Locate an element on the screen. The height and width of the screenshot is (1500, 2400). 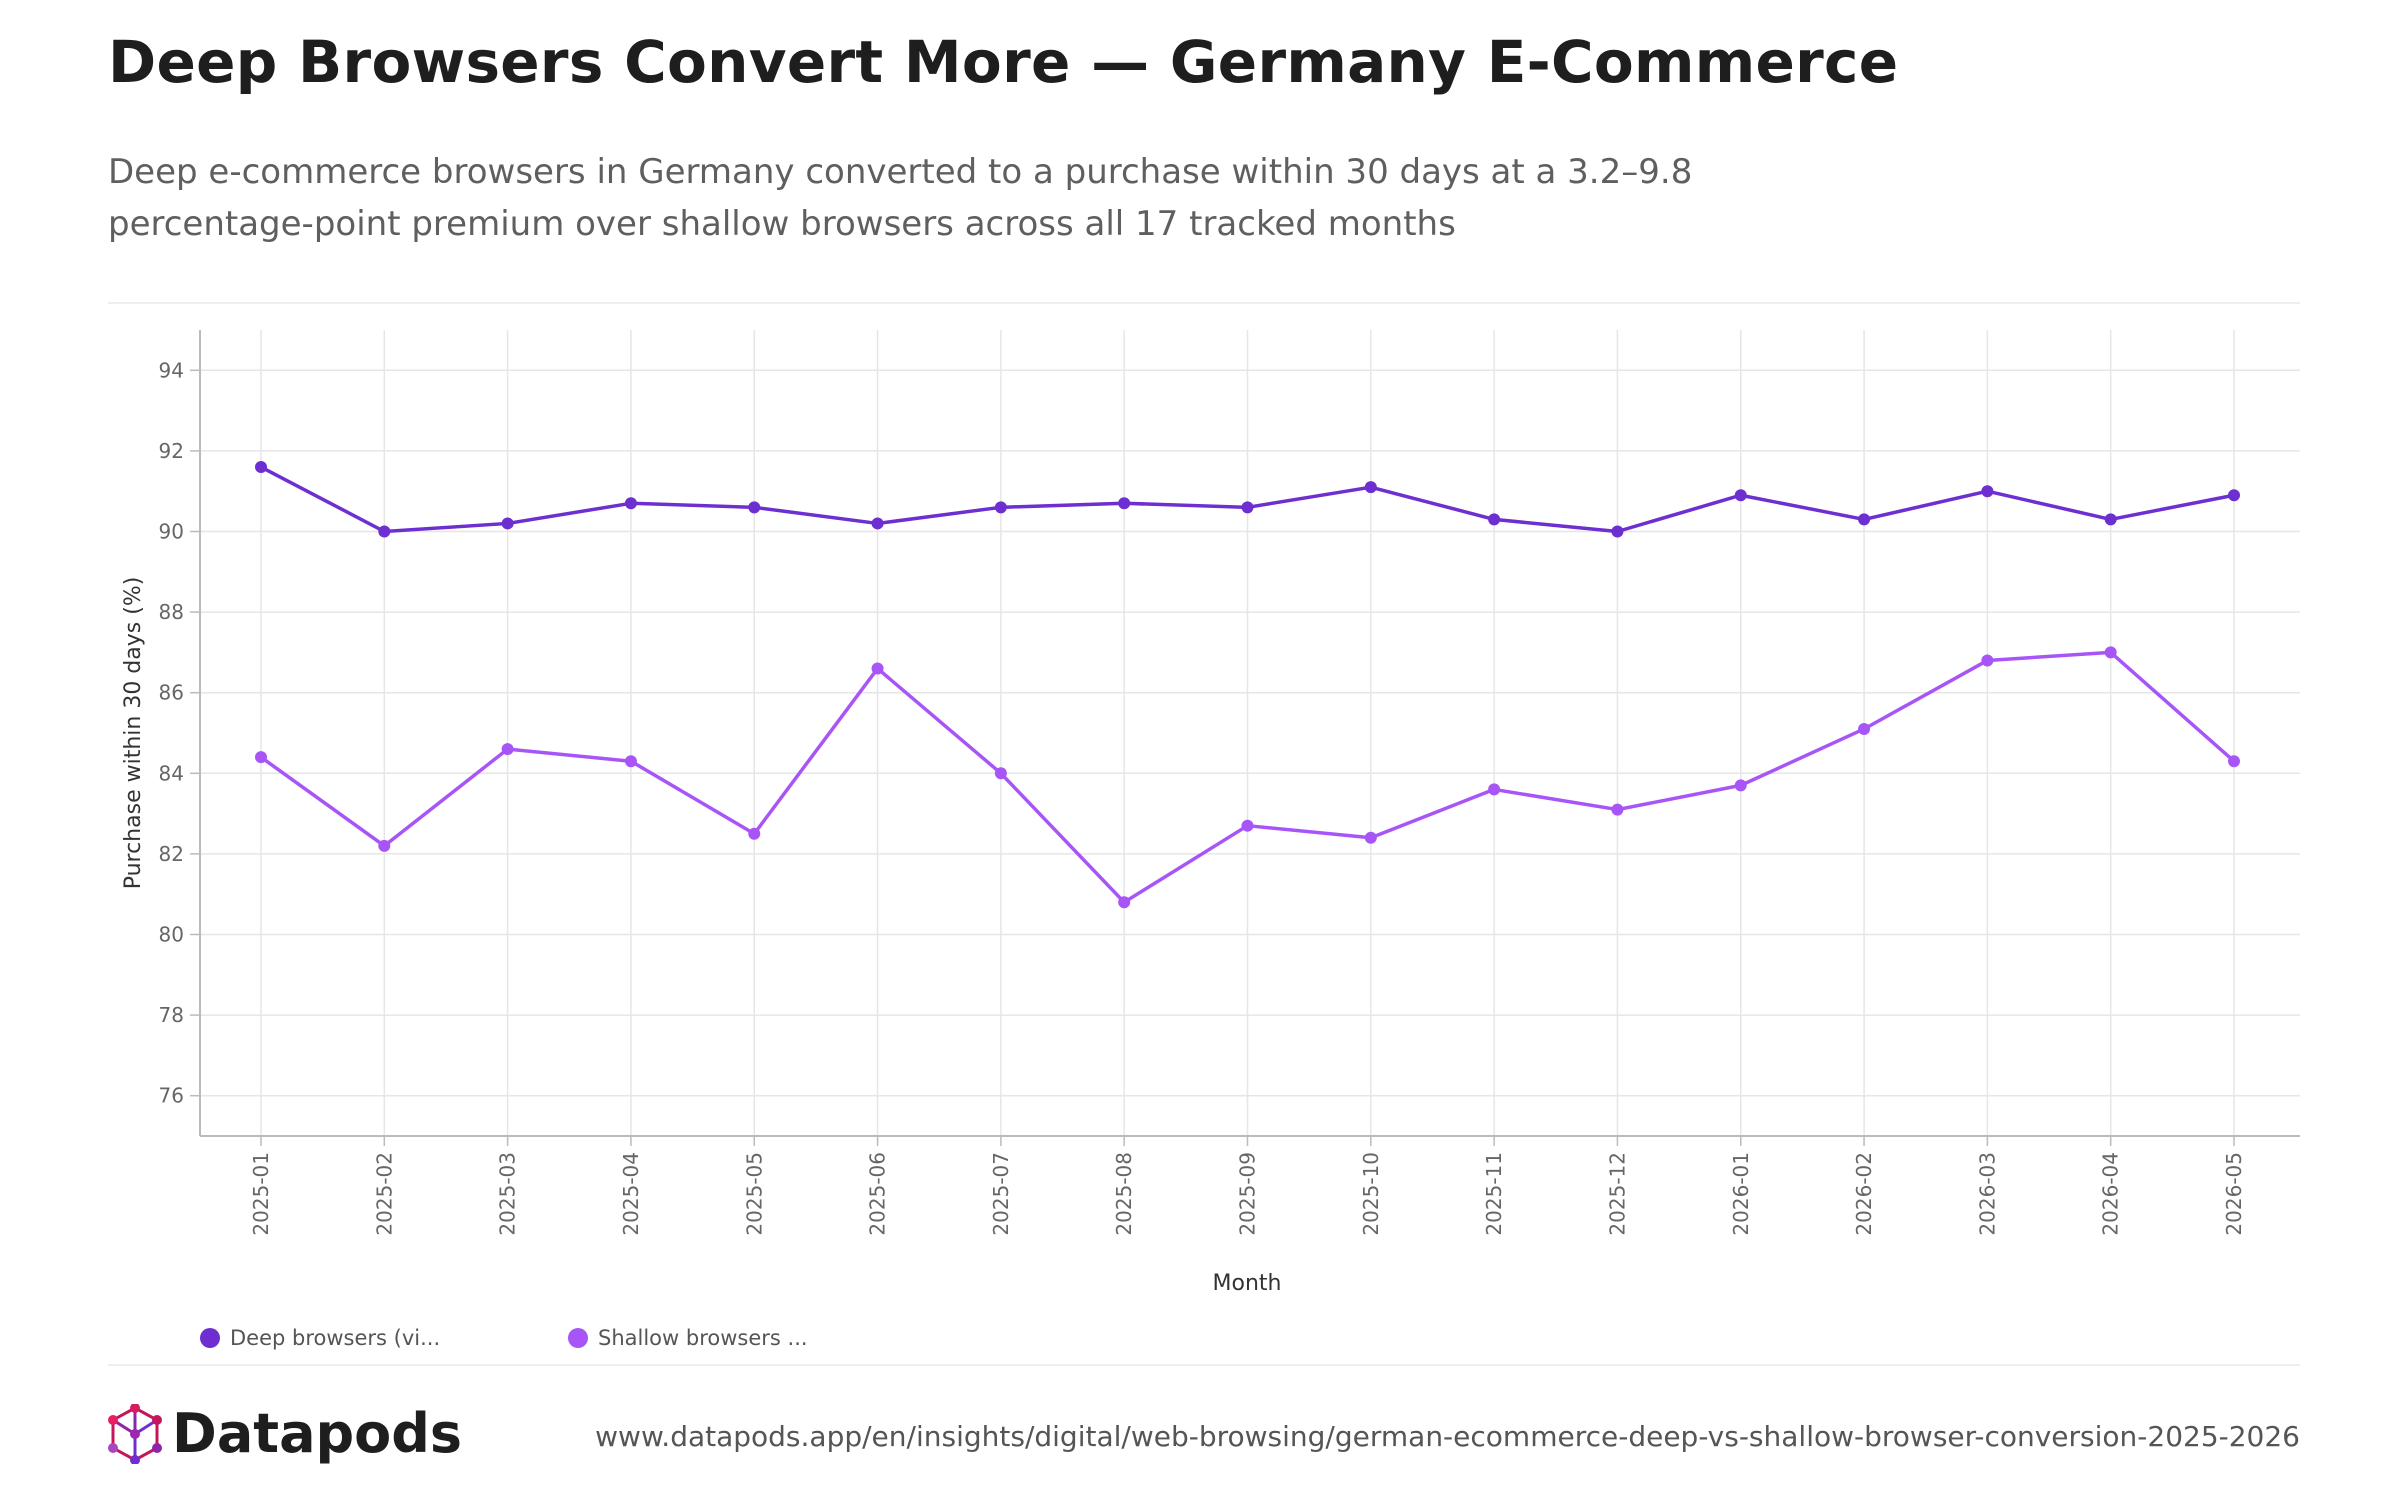
datapods-logo: Datapods is located at coordinates (285, 1433).